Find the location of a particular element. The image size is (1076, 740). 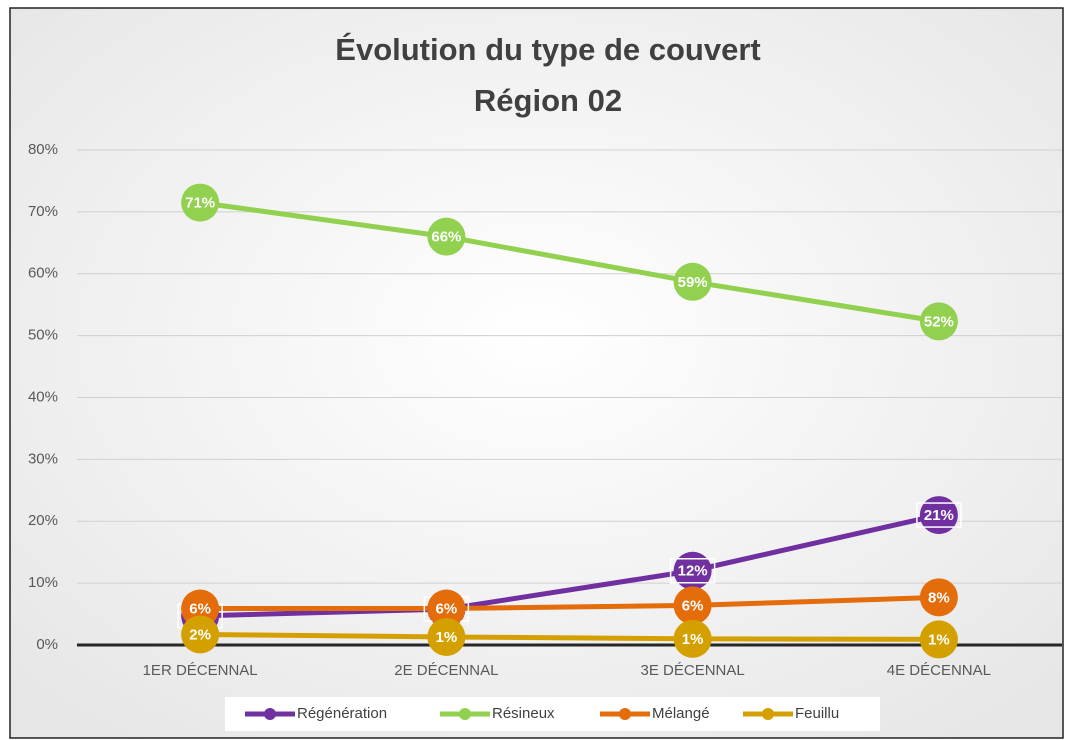

data-label: 8% is located at coordinates (939, 597).